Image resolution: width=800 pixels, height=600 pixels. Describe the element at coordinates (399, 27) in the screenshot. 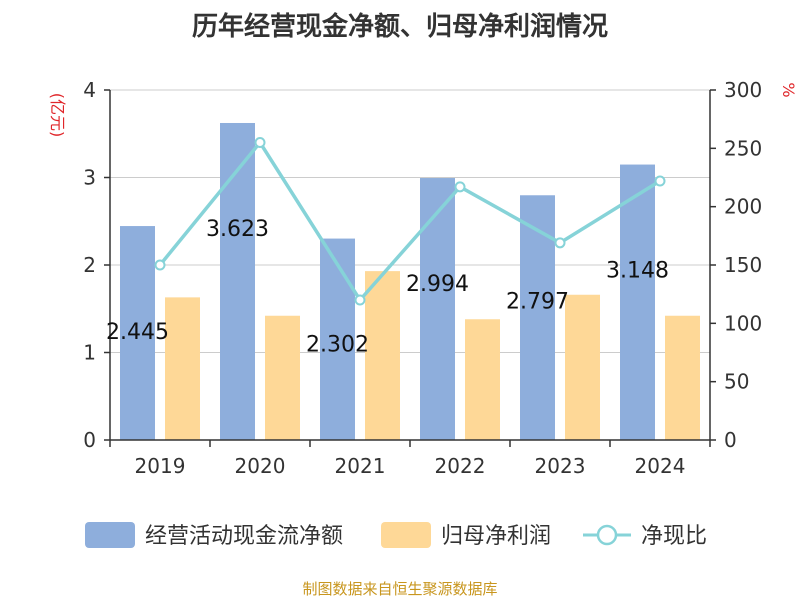

I see `chart-title: 历年经营现金净额、归母净利润情况` at that location.